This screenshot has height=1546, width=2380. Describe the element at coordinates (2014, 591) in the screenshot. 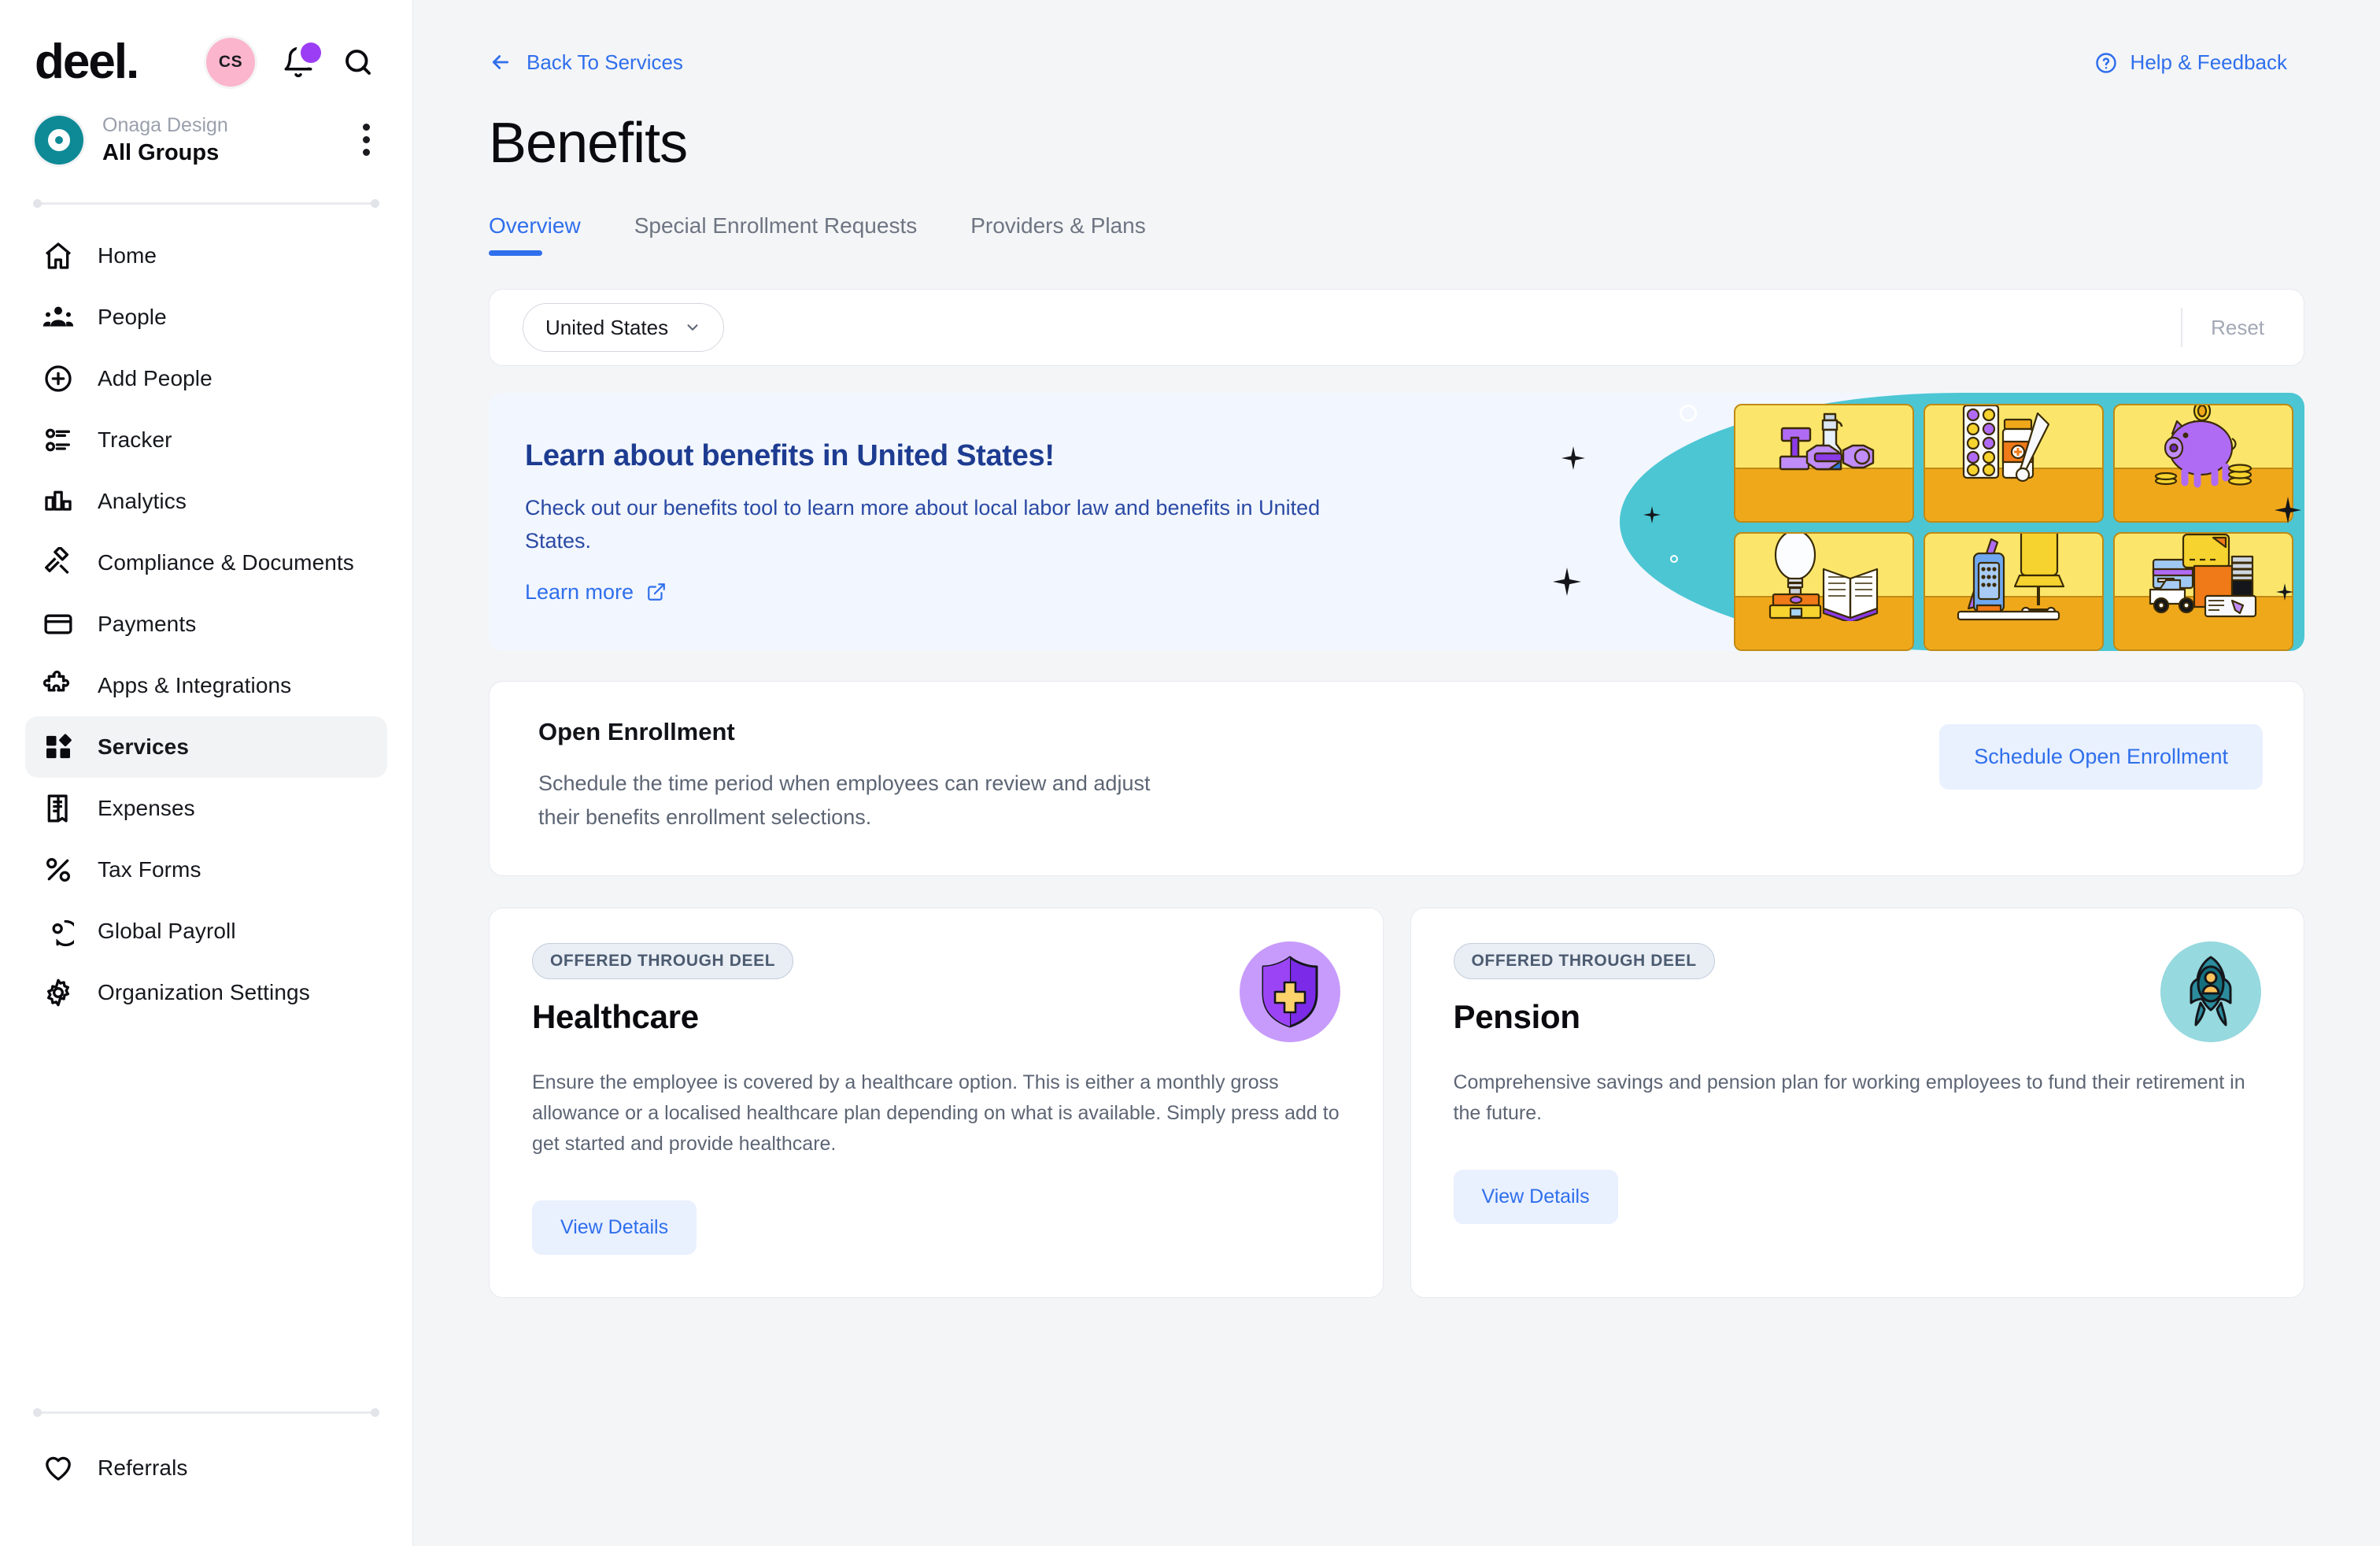

I see `tile-phone-office-chair` at that location.